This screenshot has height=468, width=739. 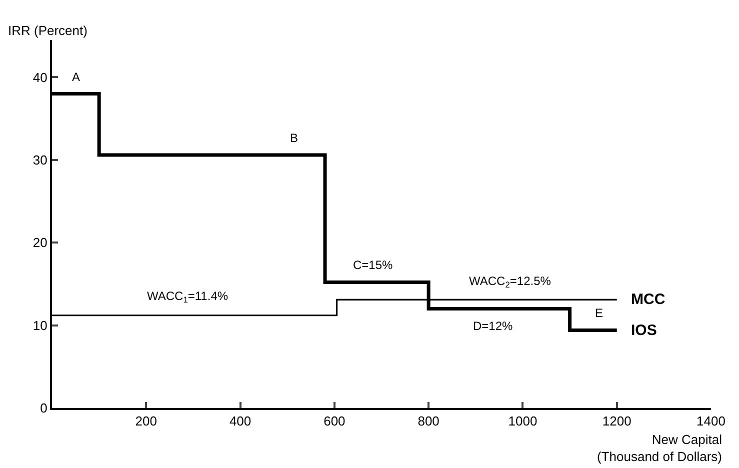 I want to click on series-label: MCC, so click(x=648, y=299).